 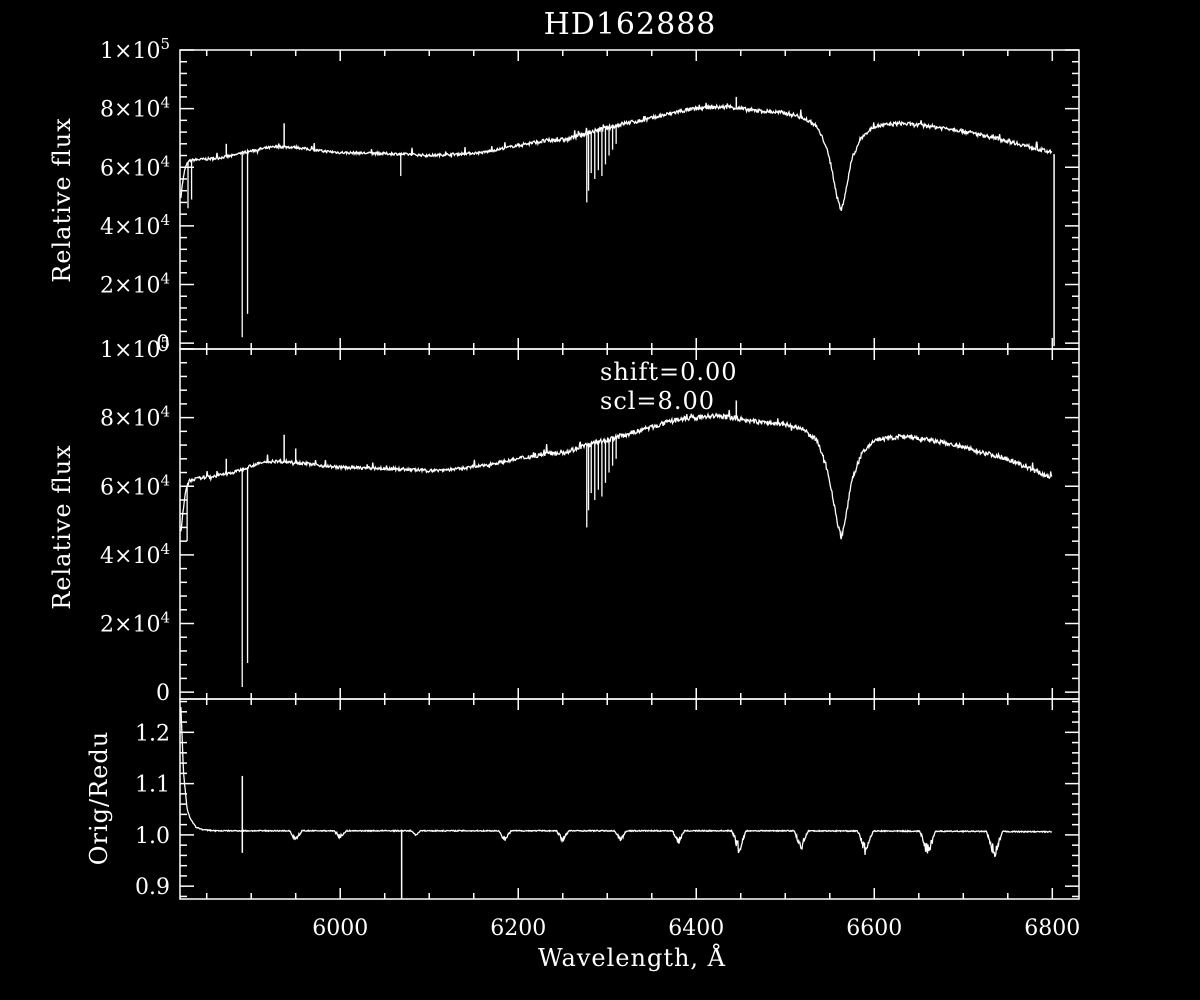 What do you see at coordinates (657, 401) in the screenshot?
I see `scale-annotation: scl=8.00` at bounding box center [657, 401].